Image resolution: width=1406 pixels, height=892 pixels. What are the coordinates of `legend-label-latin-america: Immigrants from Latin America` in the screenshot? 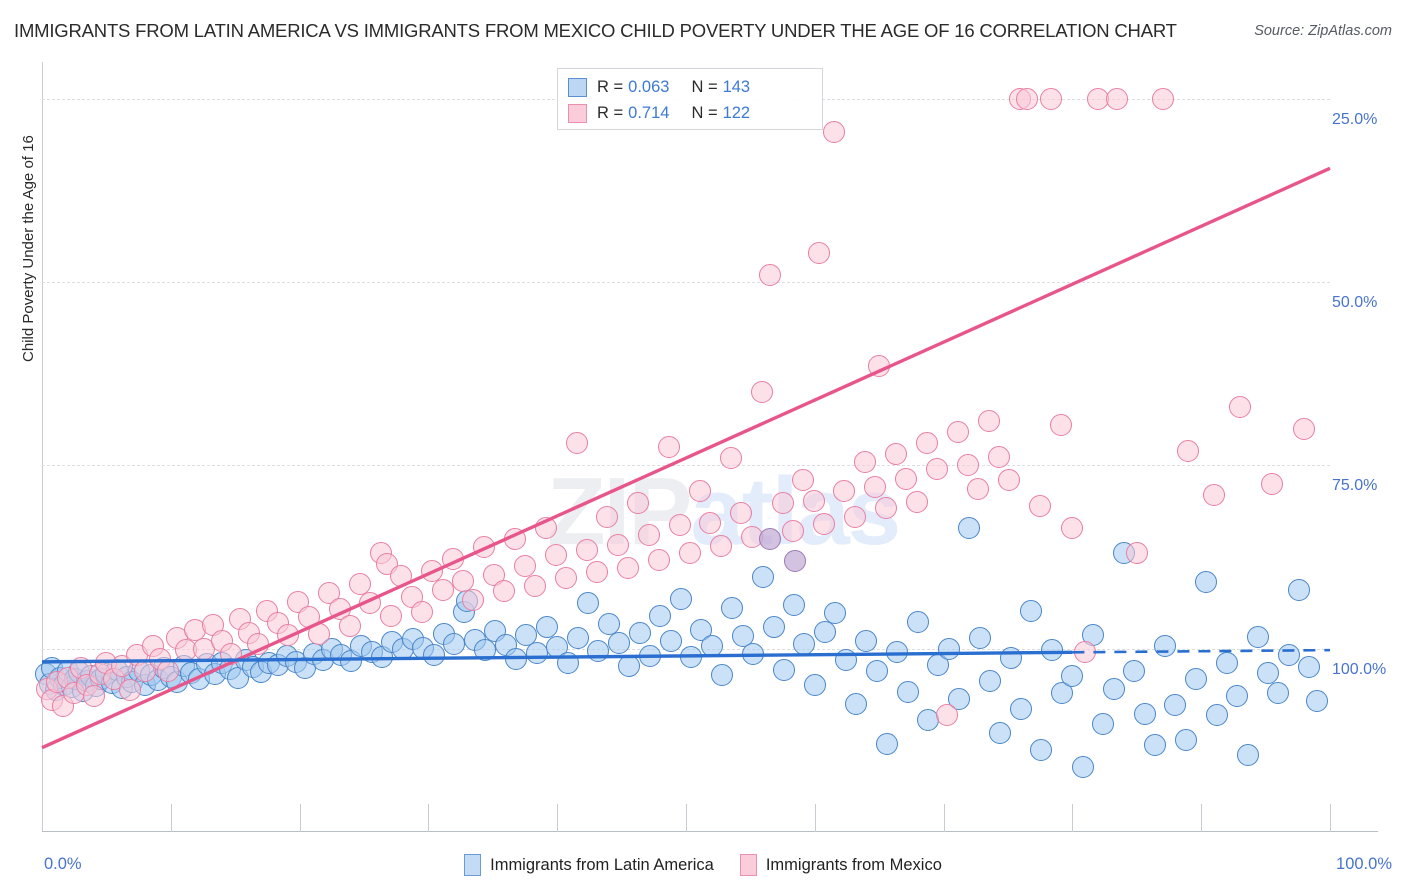 It's located at (602, 864).